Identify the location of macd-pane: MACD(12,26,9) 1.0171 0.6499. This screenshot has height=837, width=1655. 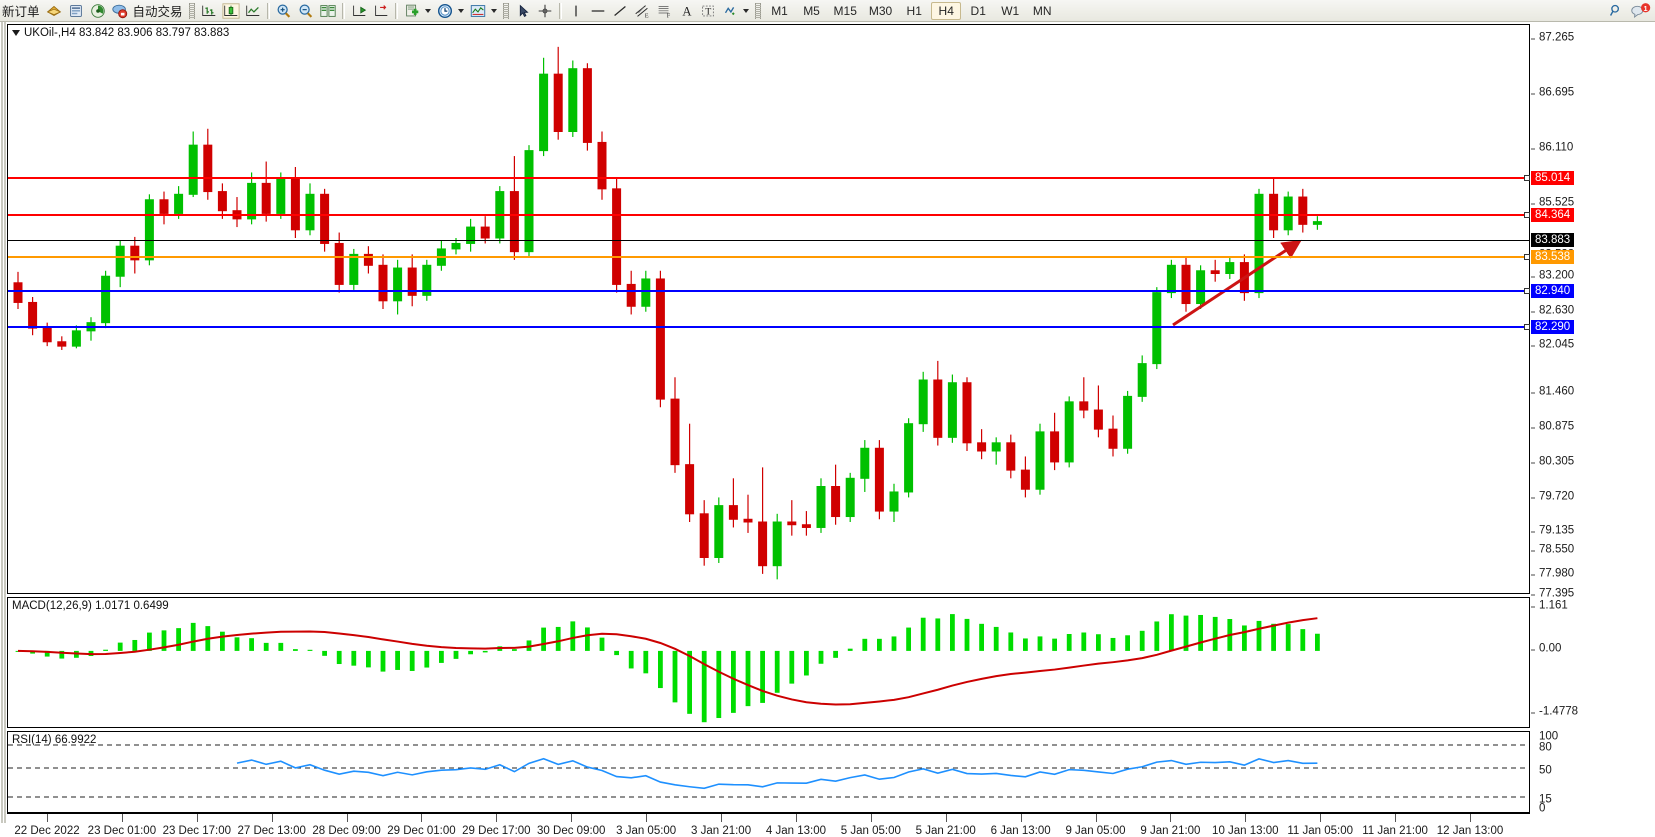
(768, 662).